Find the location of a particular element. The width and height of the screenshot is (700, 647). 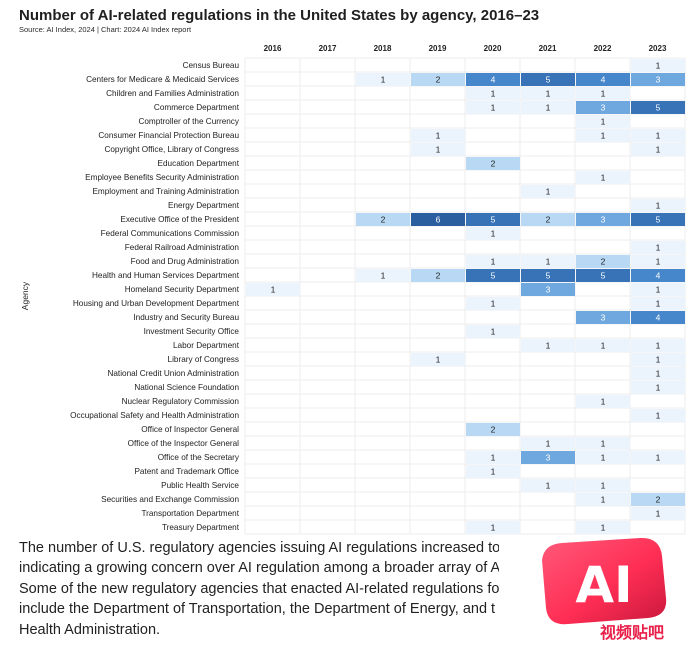

y-tick-label: National Science Foundation is located at coordinates (186, 387).